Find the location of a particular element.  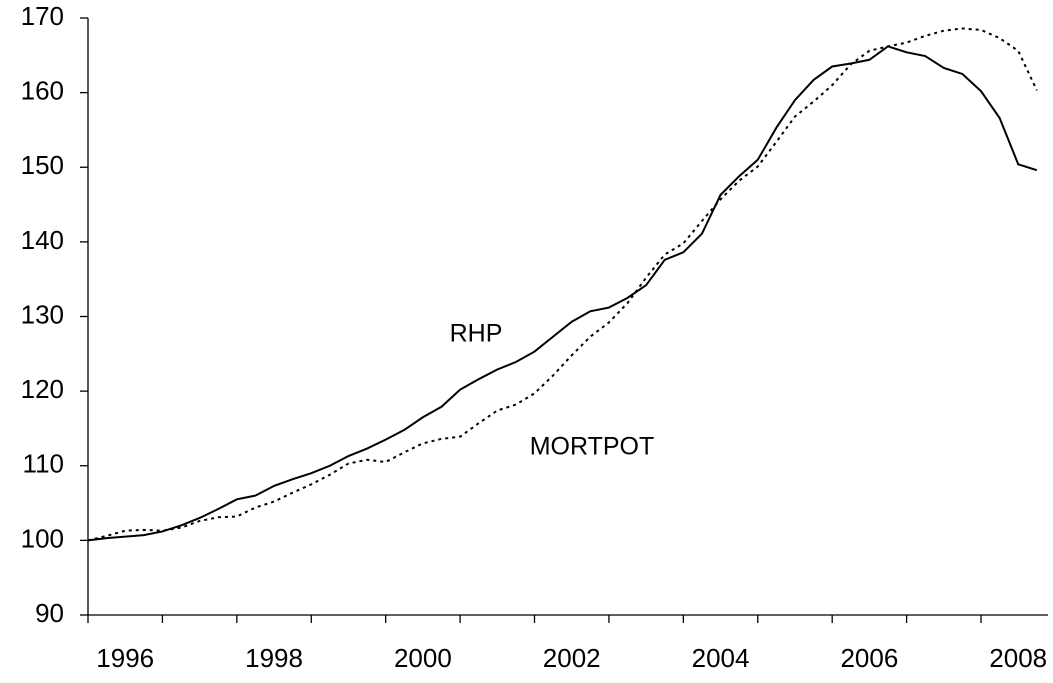

y-tick-label: 140 is located at coordinates (42, 240).